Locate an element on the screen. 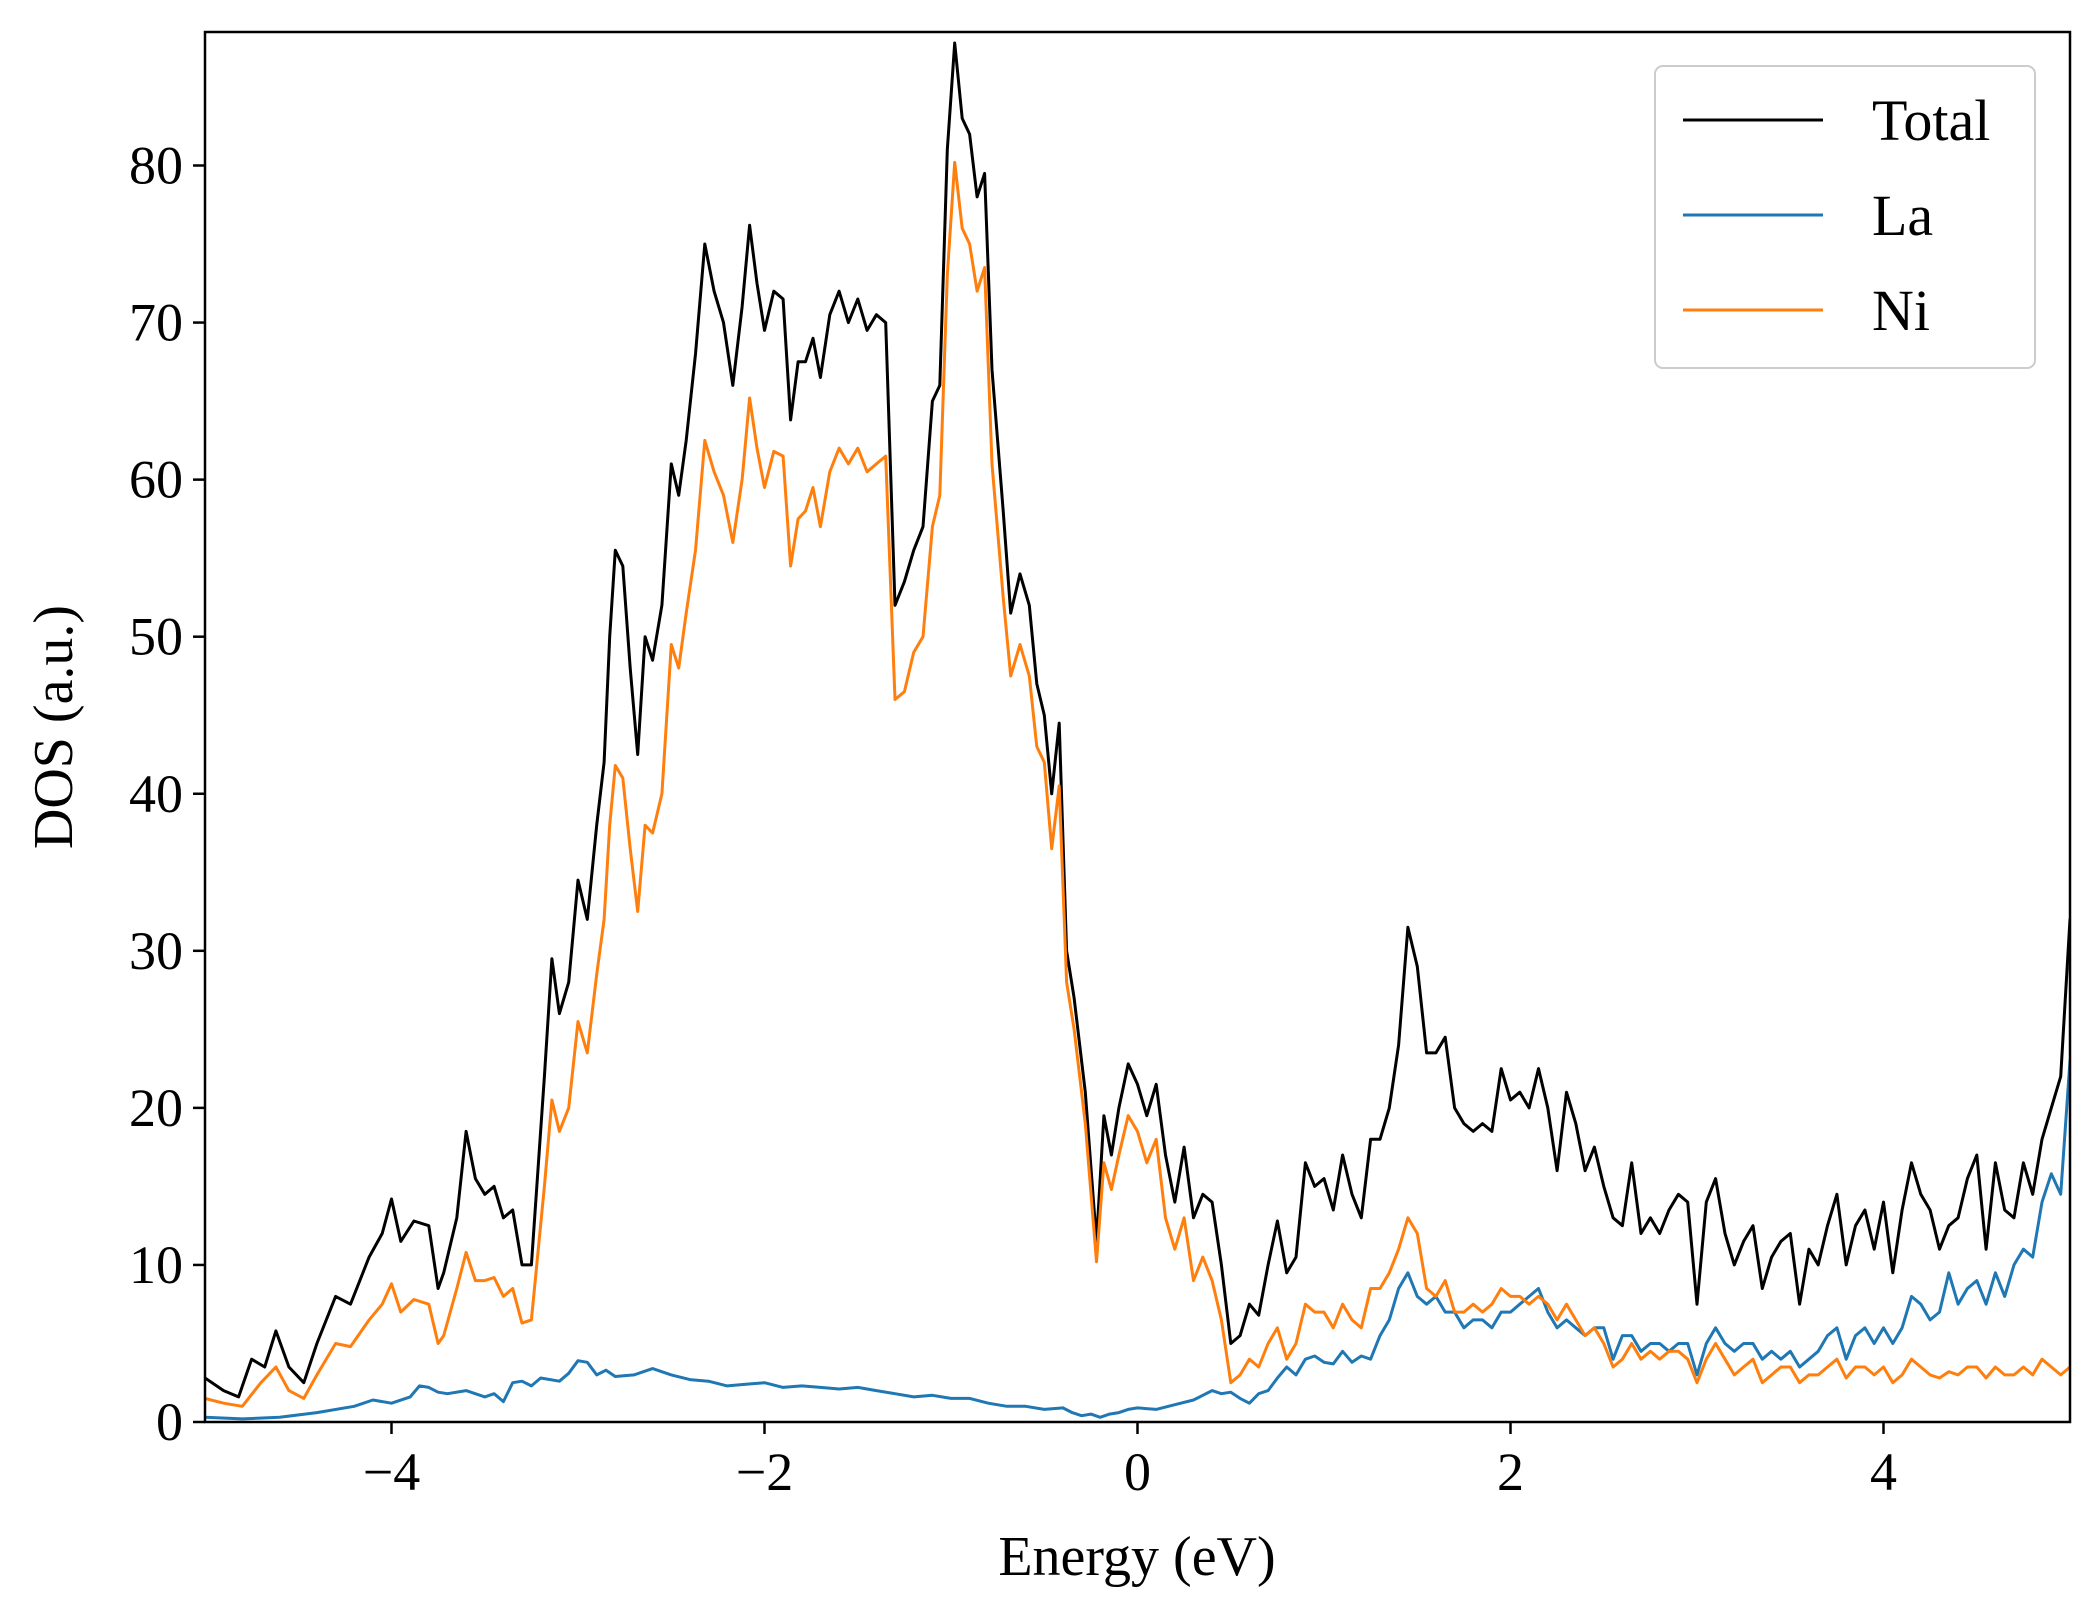 The image size is (2097, 1617). y-axis-label: DOS (a.u.) is located at coordinates (54, 727).